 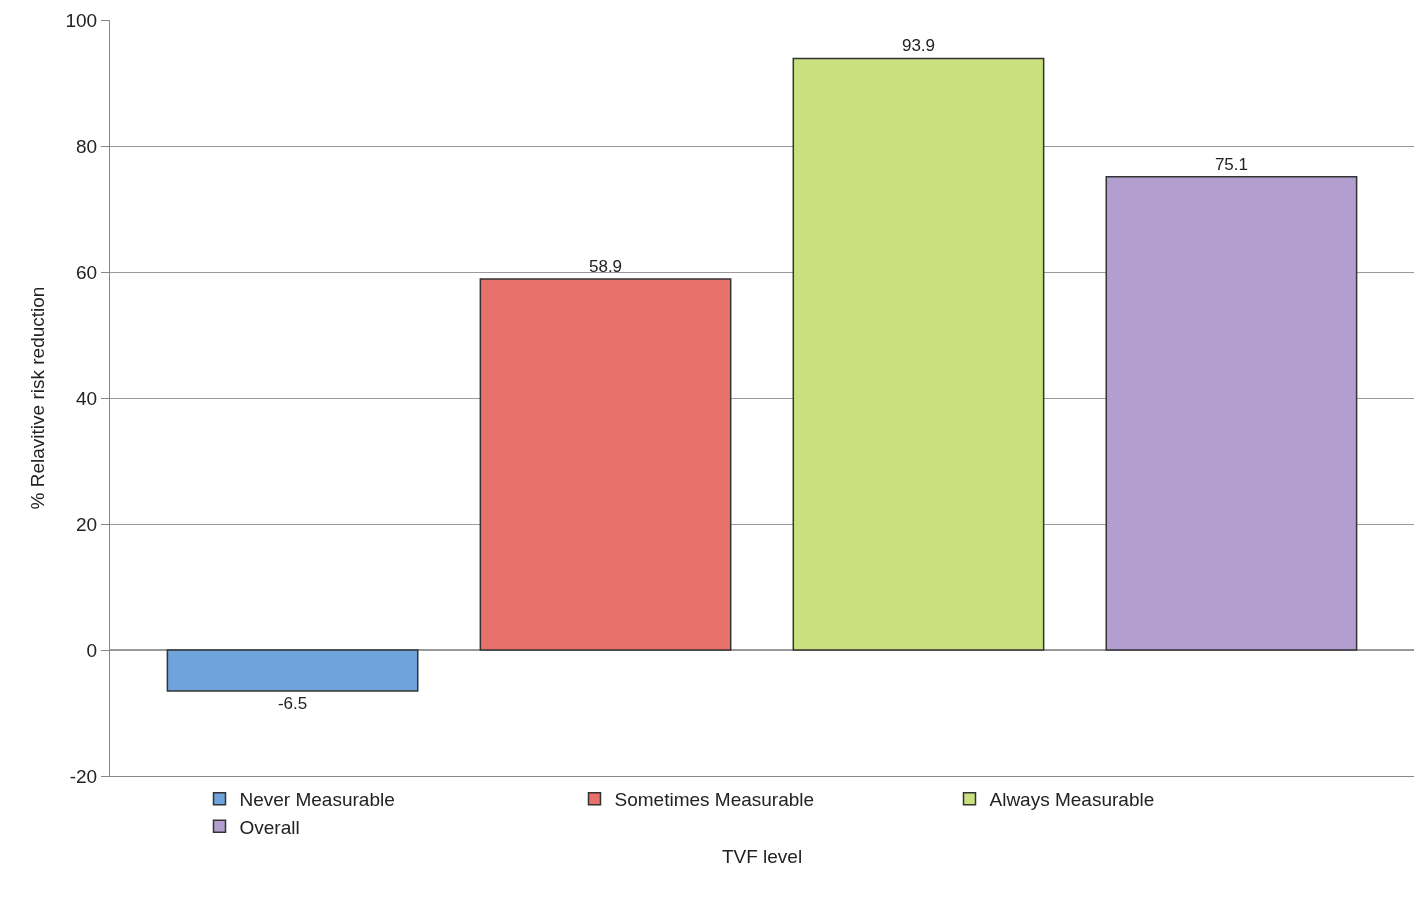 What do you see at coordinates (83, 776) in the screenshot?
I see `y-tick-label: -20` at bounding box center [83, 776].